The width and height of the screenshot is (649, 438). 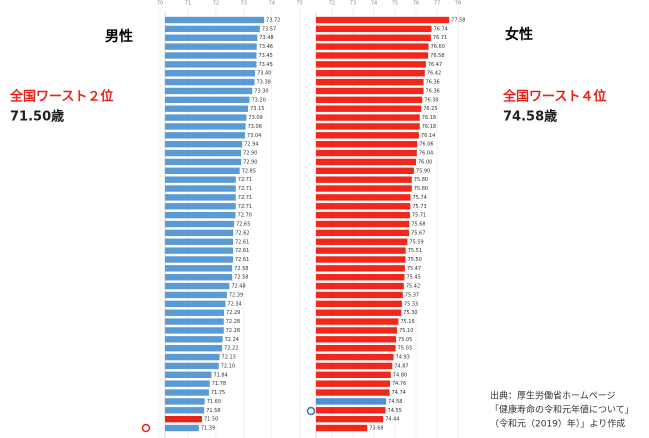 I want to click on value-label: 75.73, so click(x=419, y=207).